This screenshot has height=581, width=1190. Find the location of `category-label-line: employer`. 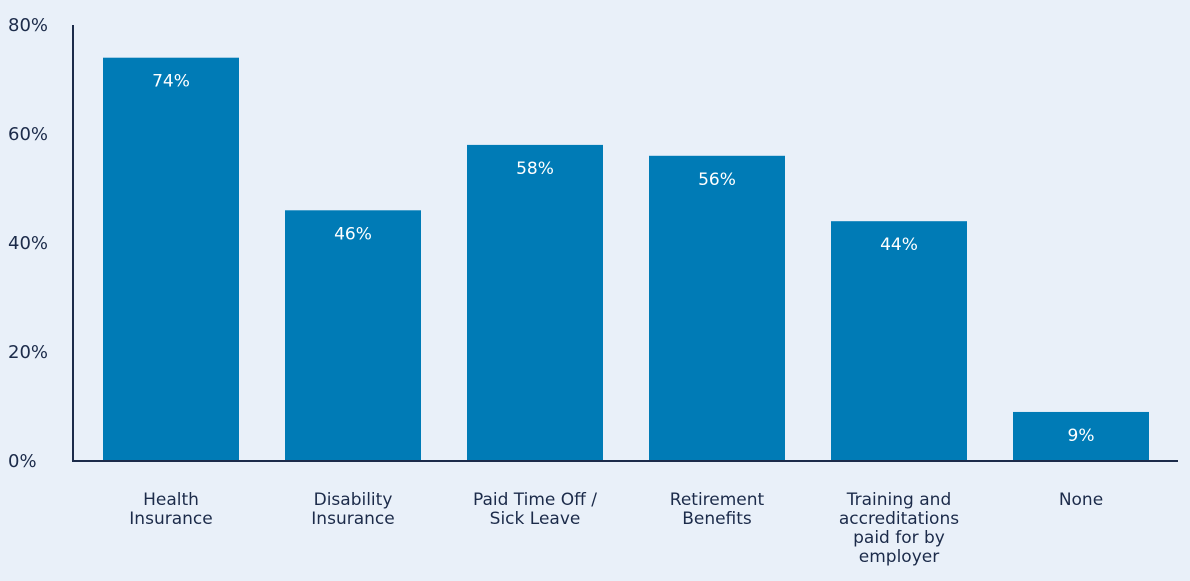

category-label-line: employer is located at coordinates (899, 557).